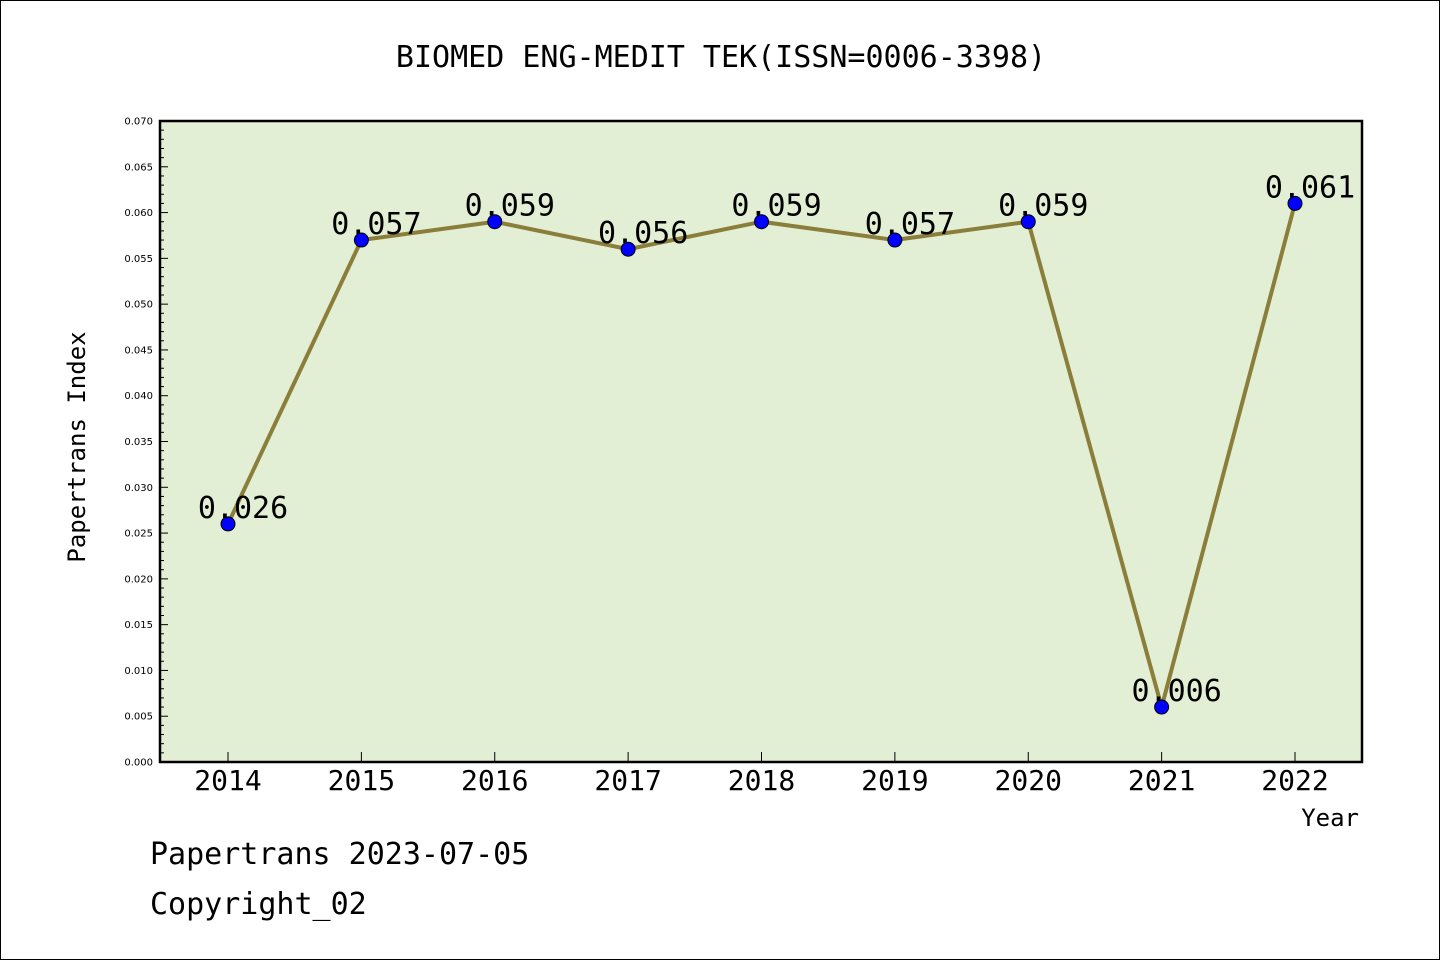  Describe the element at coordinates (1161, 780) in the screenshot. I see `x-tick-label: 2021` at that location.